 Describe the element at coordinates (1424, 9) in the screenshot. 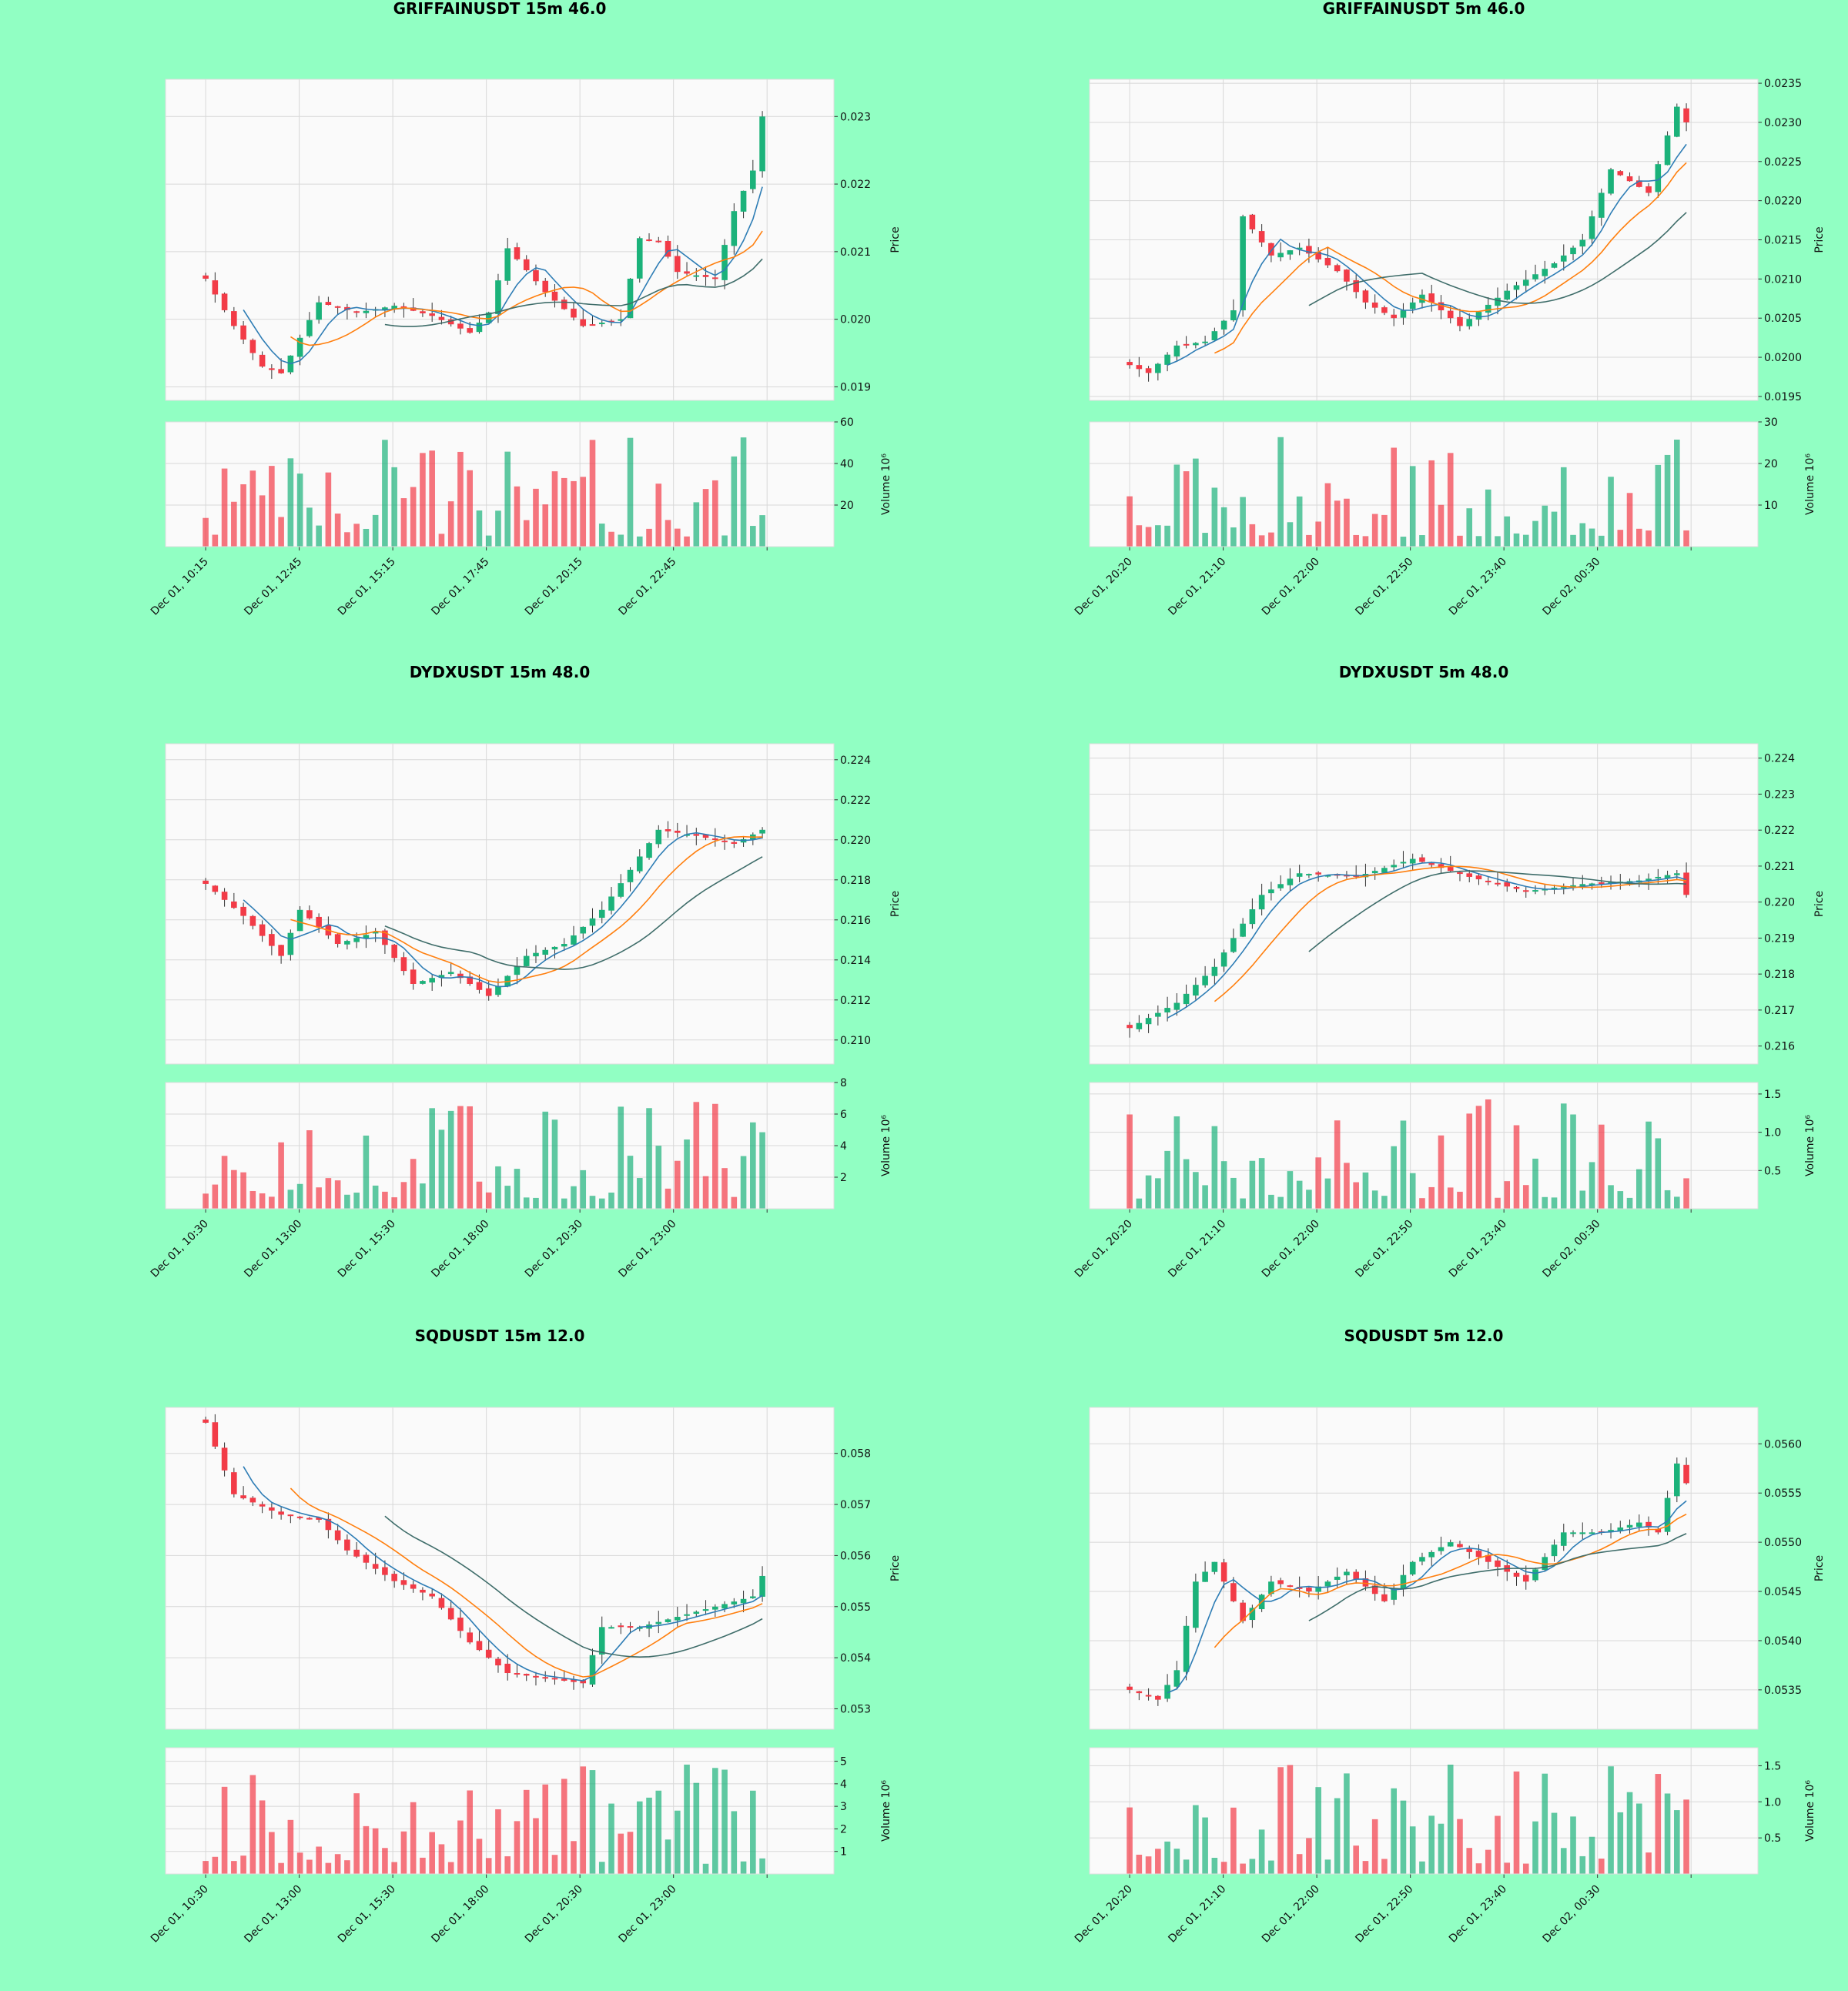

I see `chart-title: GRIFFAINUSDT 5m 46.0` at that location.